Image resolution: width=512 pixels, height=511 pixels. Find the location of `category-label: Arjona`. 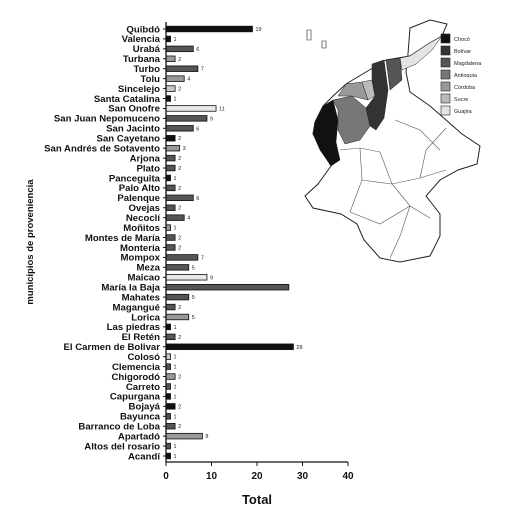

category-label: Arjona is located at coordinates (145, 158).